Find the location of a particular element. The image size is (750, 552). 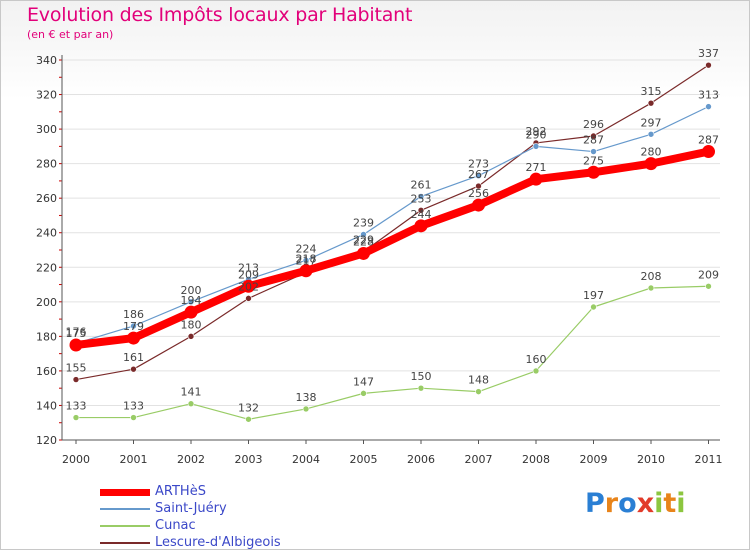

y-tick-label-180: 180 is located at coordinates (46, 336).